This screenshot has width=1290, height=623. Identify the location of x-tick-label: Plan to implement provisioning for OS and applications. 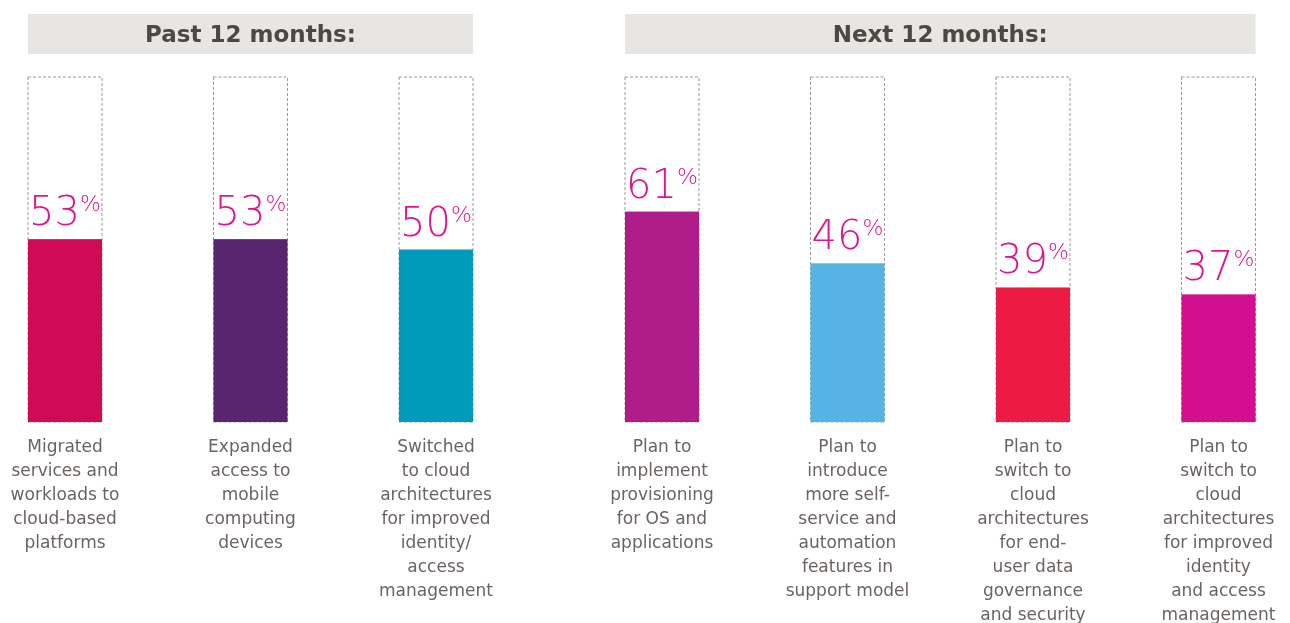
(662, 494).